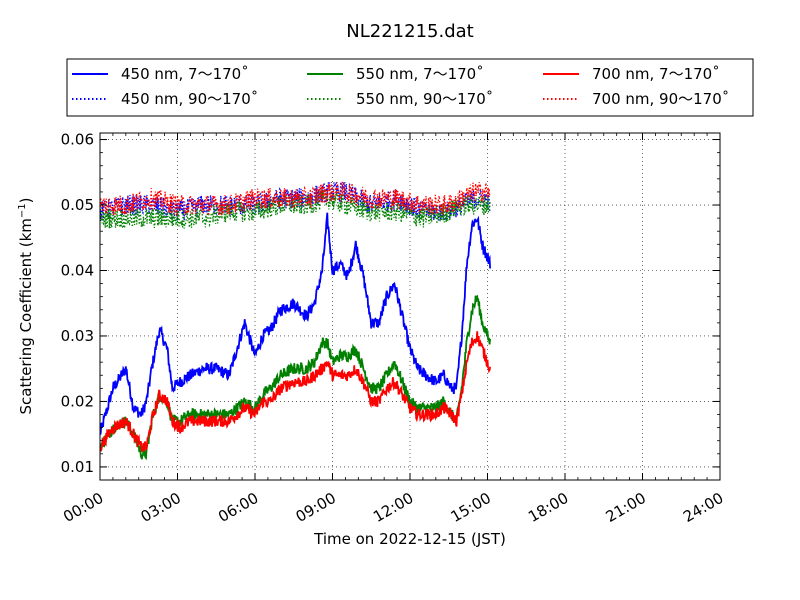 This screenshot has height=600, width=800. Describe the element at coordinates (238, 507) in the screenshot. I see `x-tick-label: 06:00` at that location.